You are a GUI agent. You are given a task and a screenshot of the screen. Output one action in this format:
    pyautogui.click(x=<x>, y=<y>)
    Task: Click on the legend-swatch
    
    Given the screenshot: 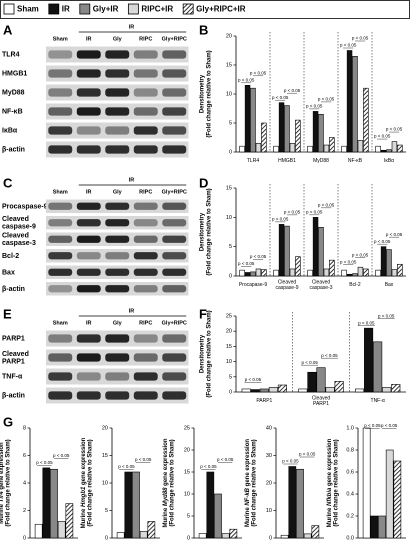 What is the action you would take?
    pyautogui.click(x=188, y=9)
    